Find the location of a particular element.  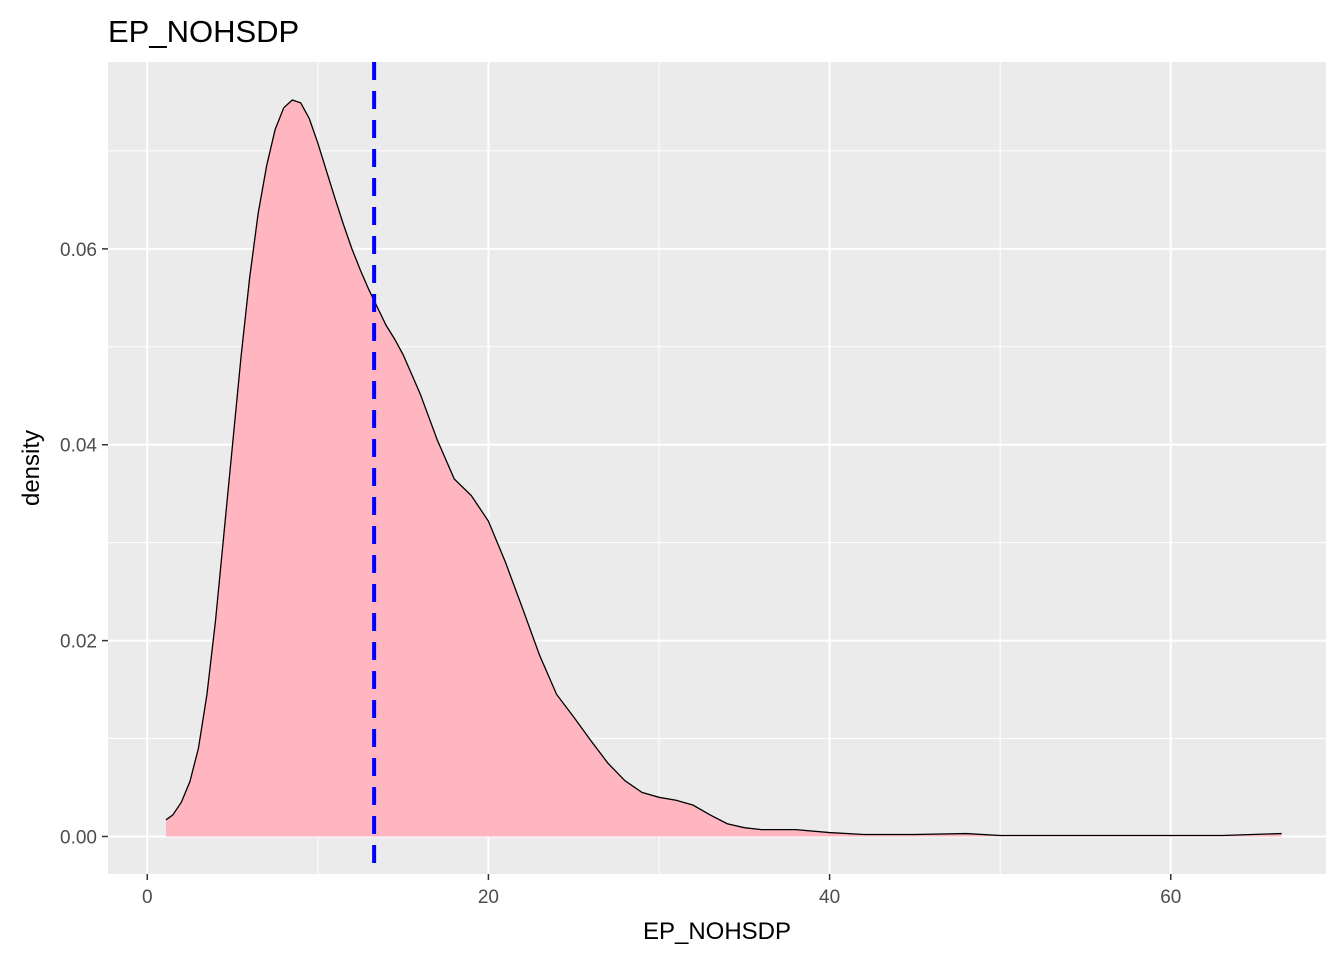

x-tick-label: 20 is located at coordinates (488, 897).